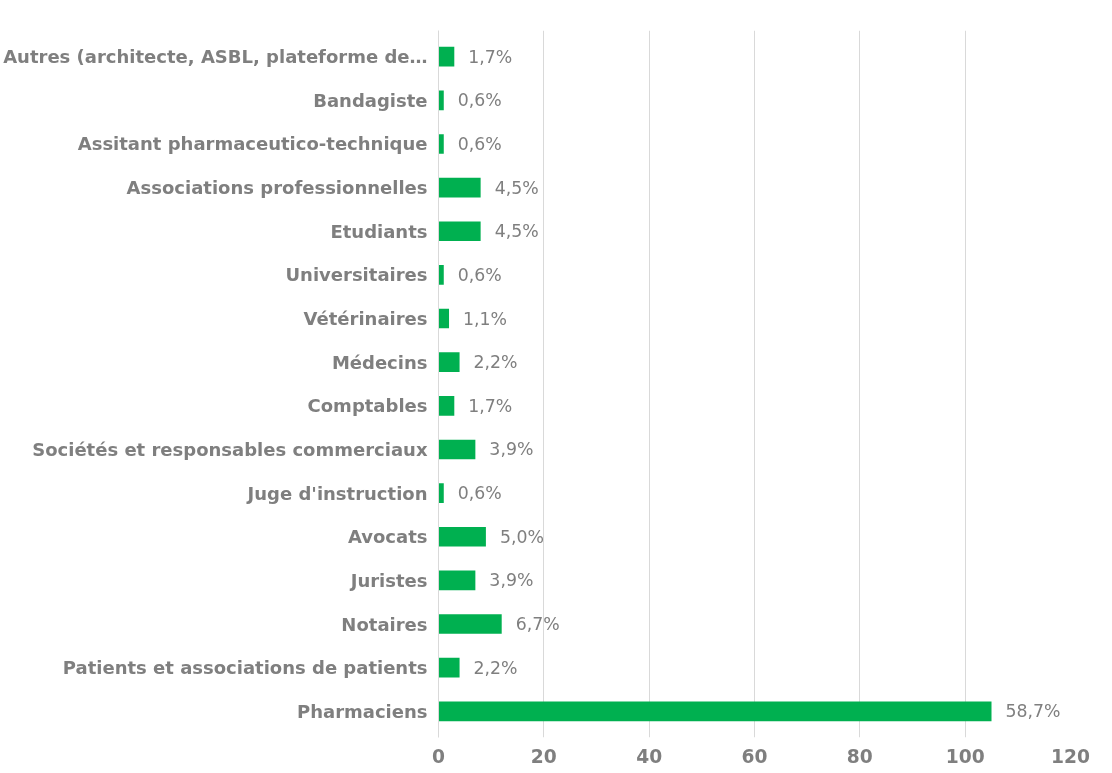 The width and height of the screenshot is (1112, 773). I want to click on x-tick-label: 120, so click(1070, 756).